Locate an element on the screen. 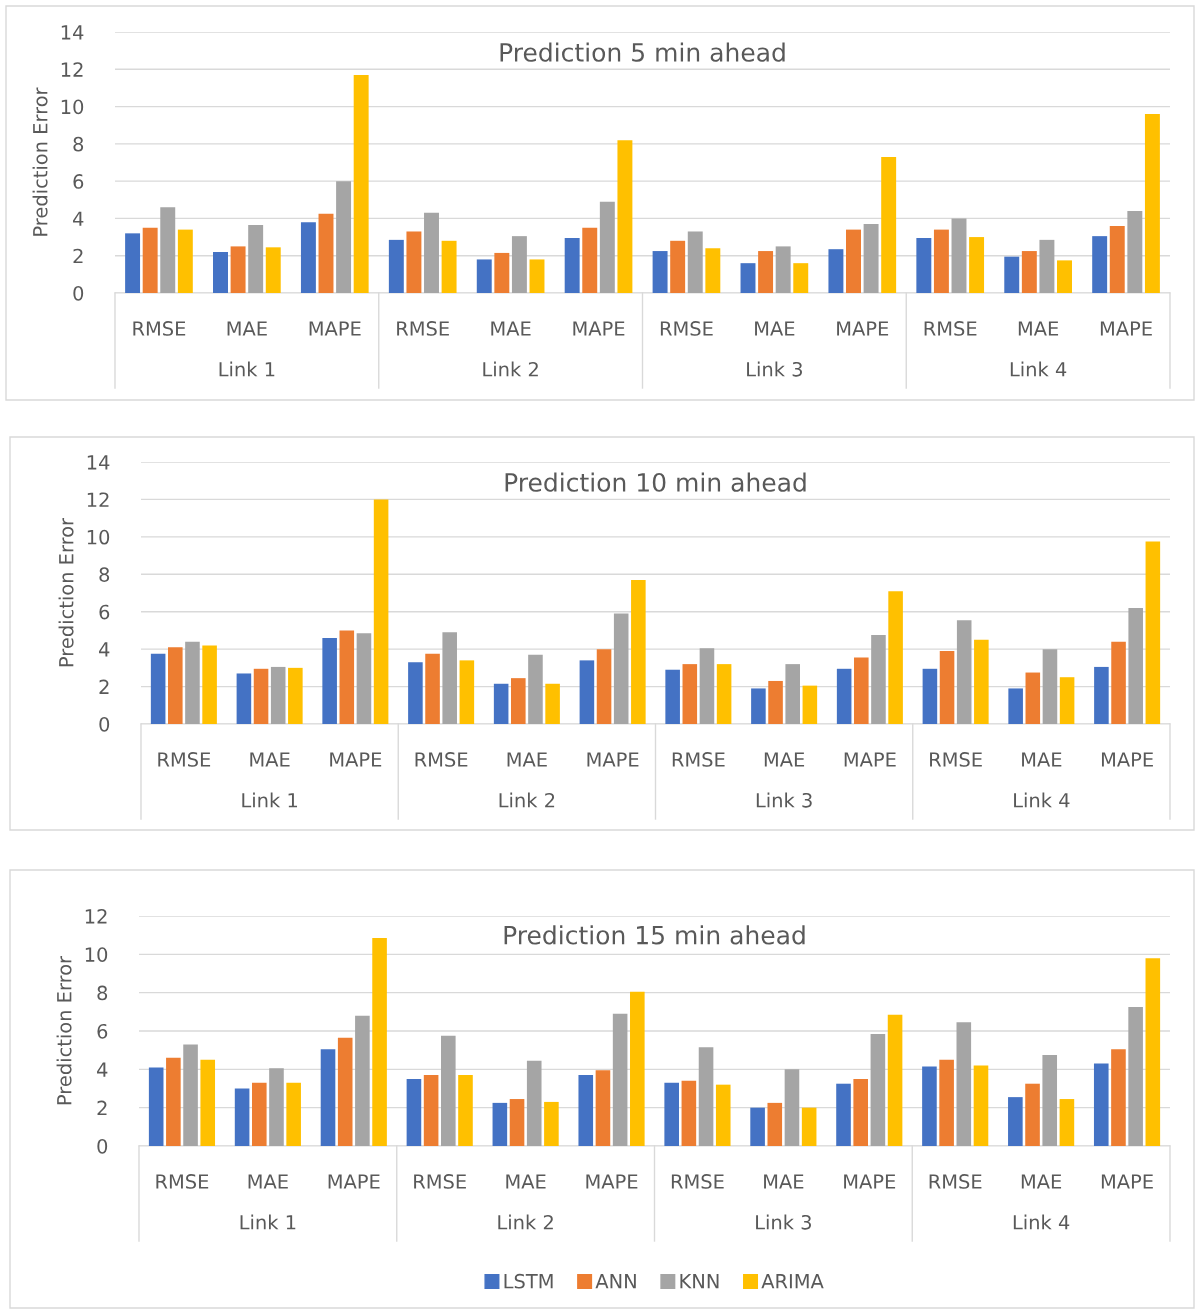  text: Link 1 is located at coordinates (247, 369).